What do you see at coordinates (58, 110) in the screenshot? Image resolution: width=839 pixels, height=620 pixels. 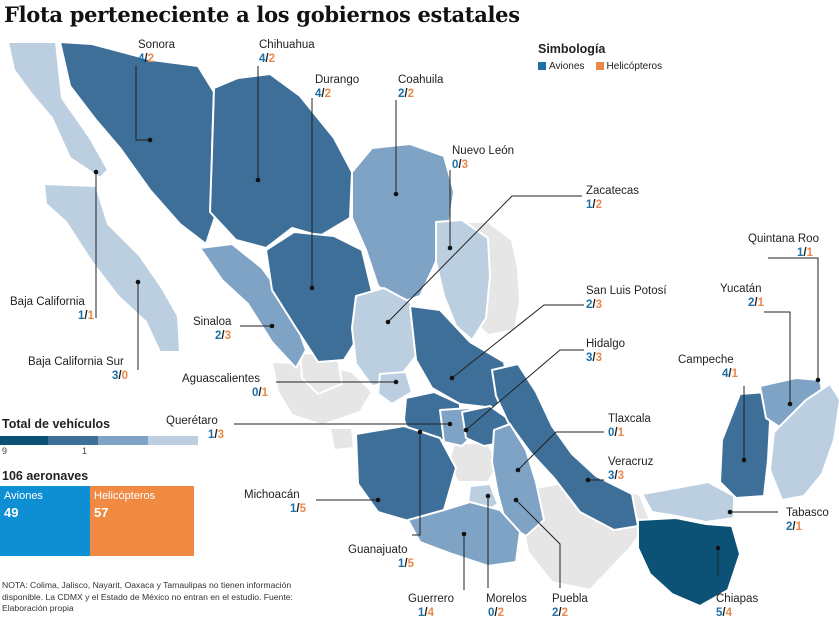 I see `baja-california-region` at bounding box center [58, 110].